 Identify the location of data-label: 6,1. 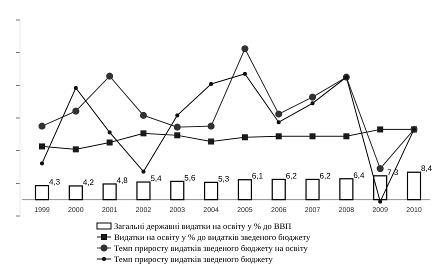
(258, 176).